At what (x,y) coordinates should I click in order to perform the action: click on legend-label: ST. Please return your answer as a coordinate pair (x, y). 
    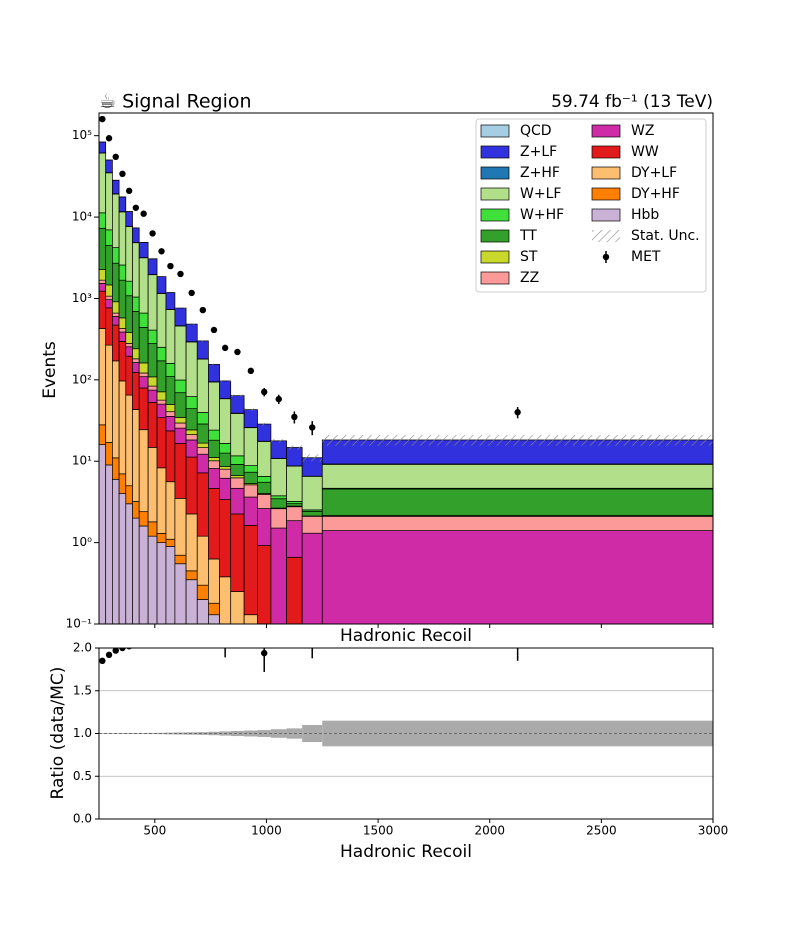
    Looking at the image, I should click on (529, 257).